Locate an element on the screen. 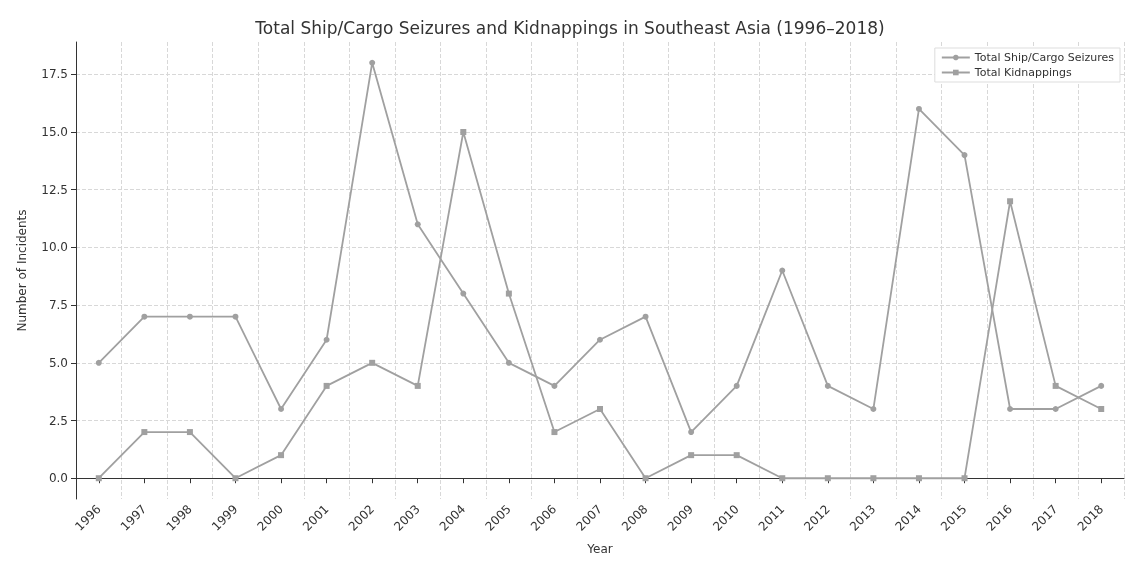  y-tick-label: 12.5 is located at coordinates (54, 189).